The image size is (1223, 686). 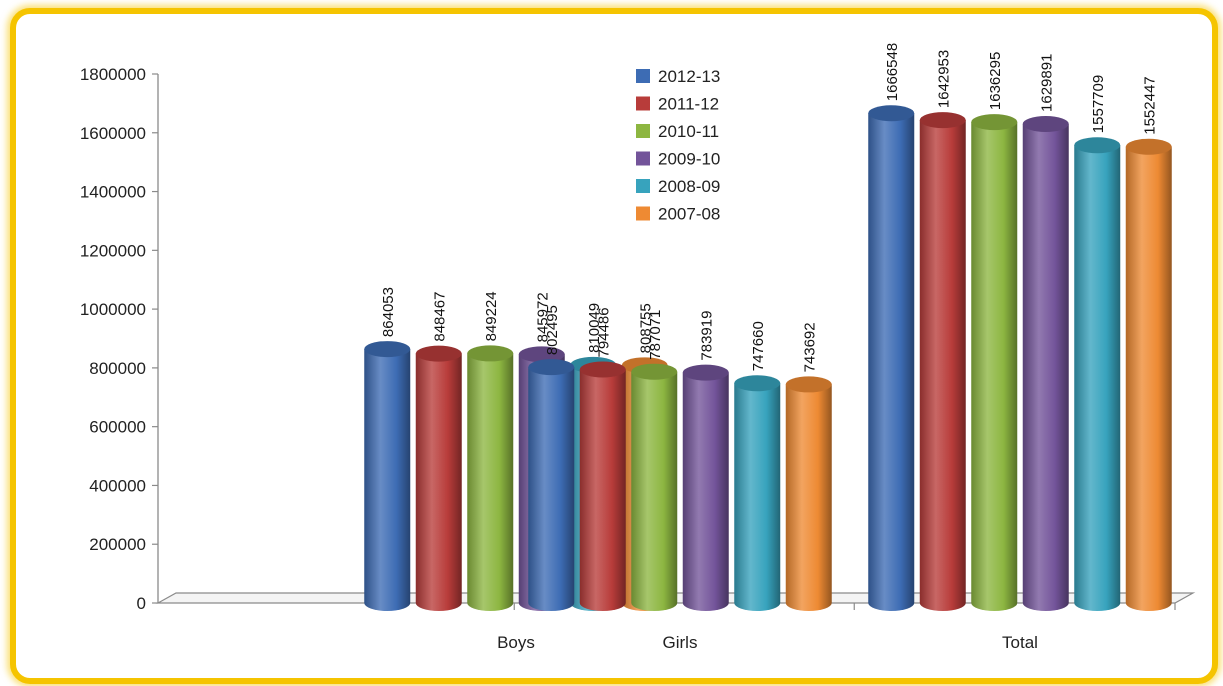 I want to click on y-tick-label: 400000, so click(x=117, y=485).